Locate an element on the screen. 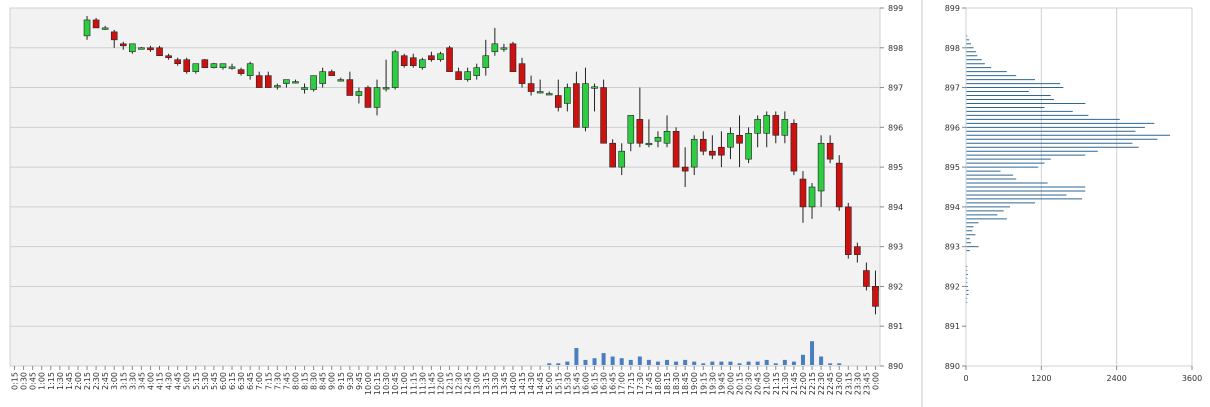 The width and height of the screenshot is (1210, 407). main-x-tick-label: 3:45 is located at coordinates (141, 381).